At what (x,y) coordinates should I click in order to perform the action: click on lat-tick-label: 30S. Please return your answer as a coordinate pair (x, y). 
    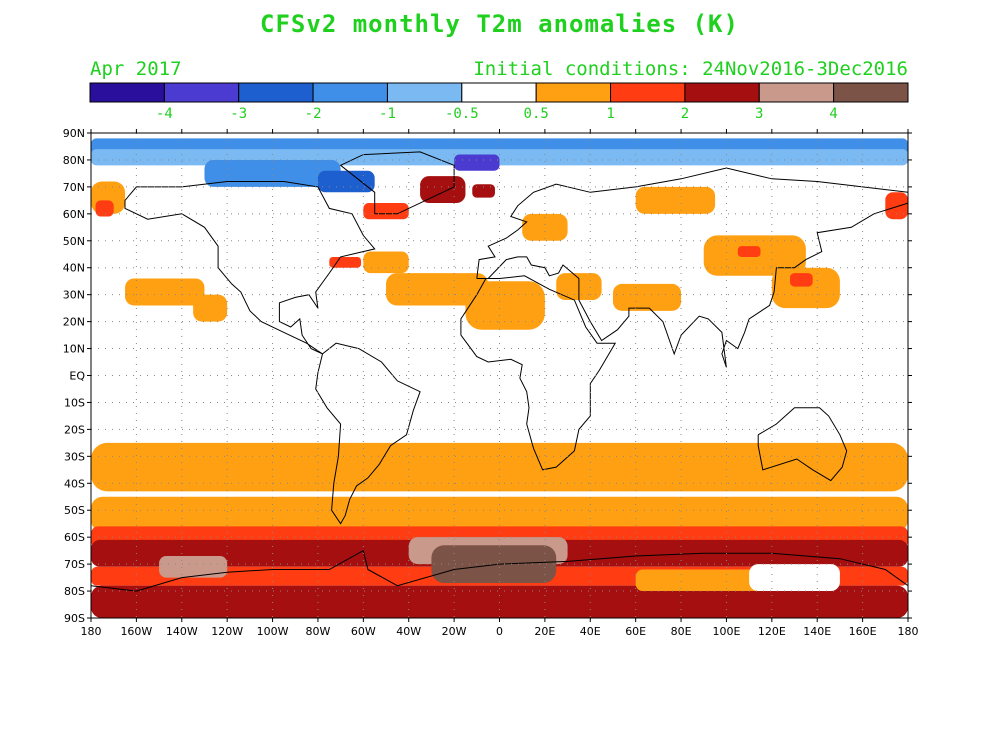
    Looking at the image, I should click on (74, 456).